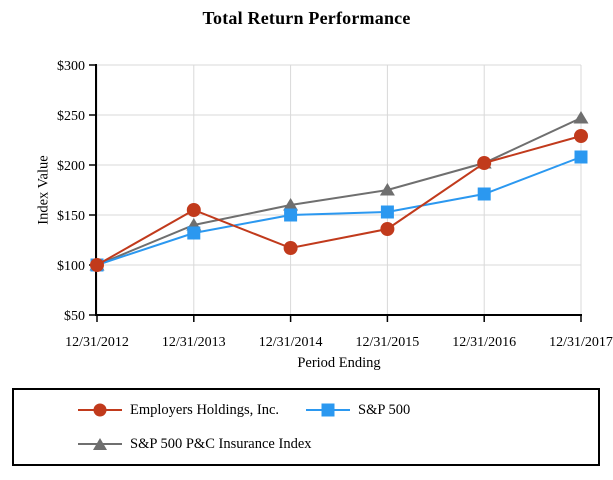  What do you see at coordinates (194, 342) in the screenshot?
I see `x-tick-label: 12/31/2013` at bounding box center [194, 342].